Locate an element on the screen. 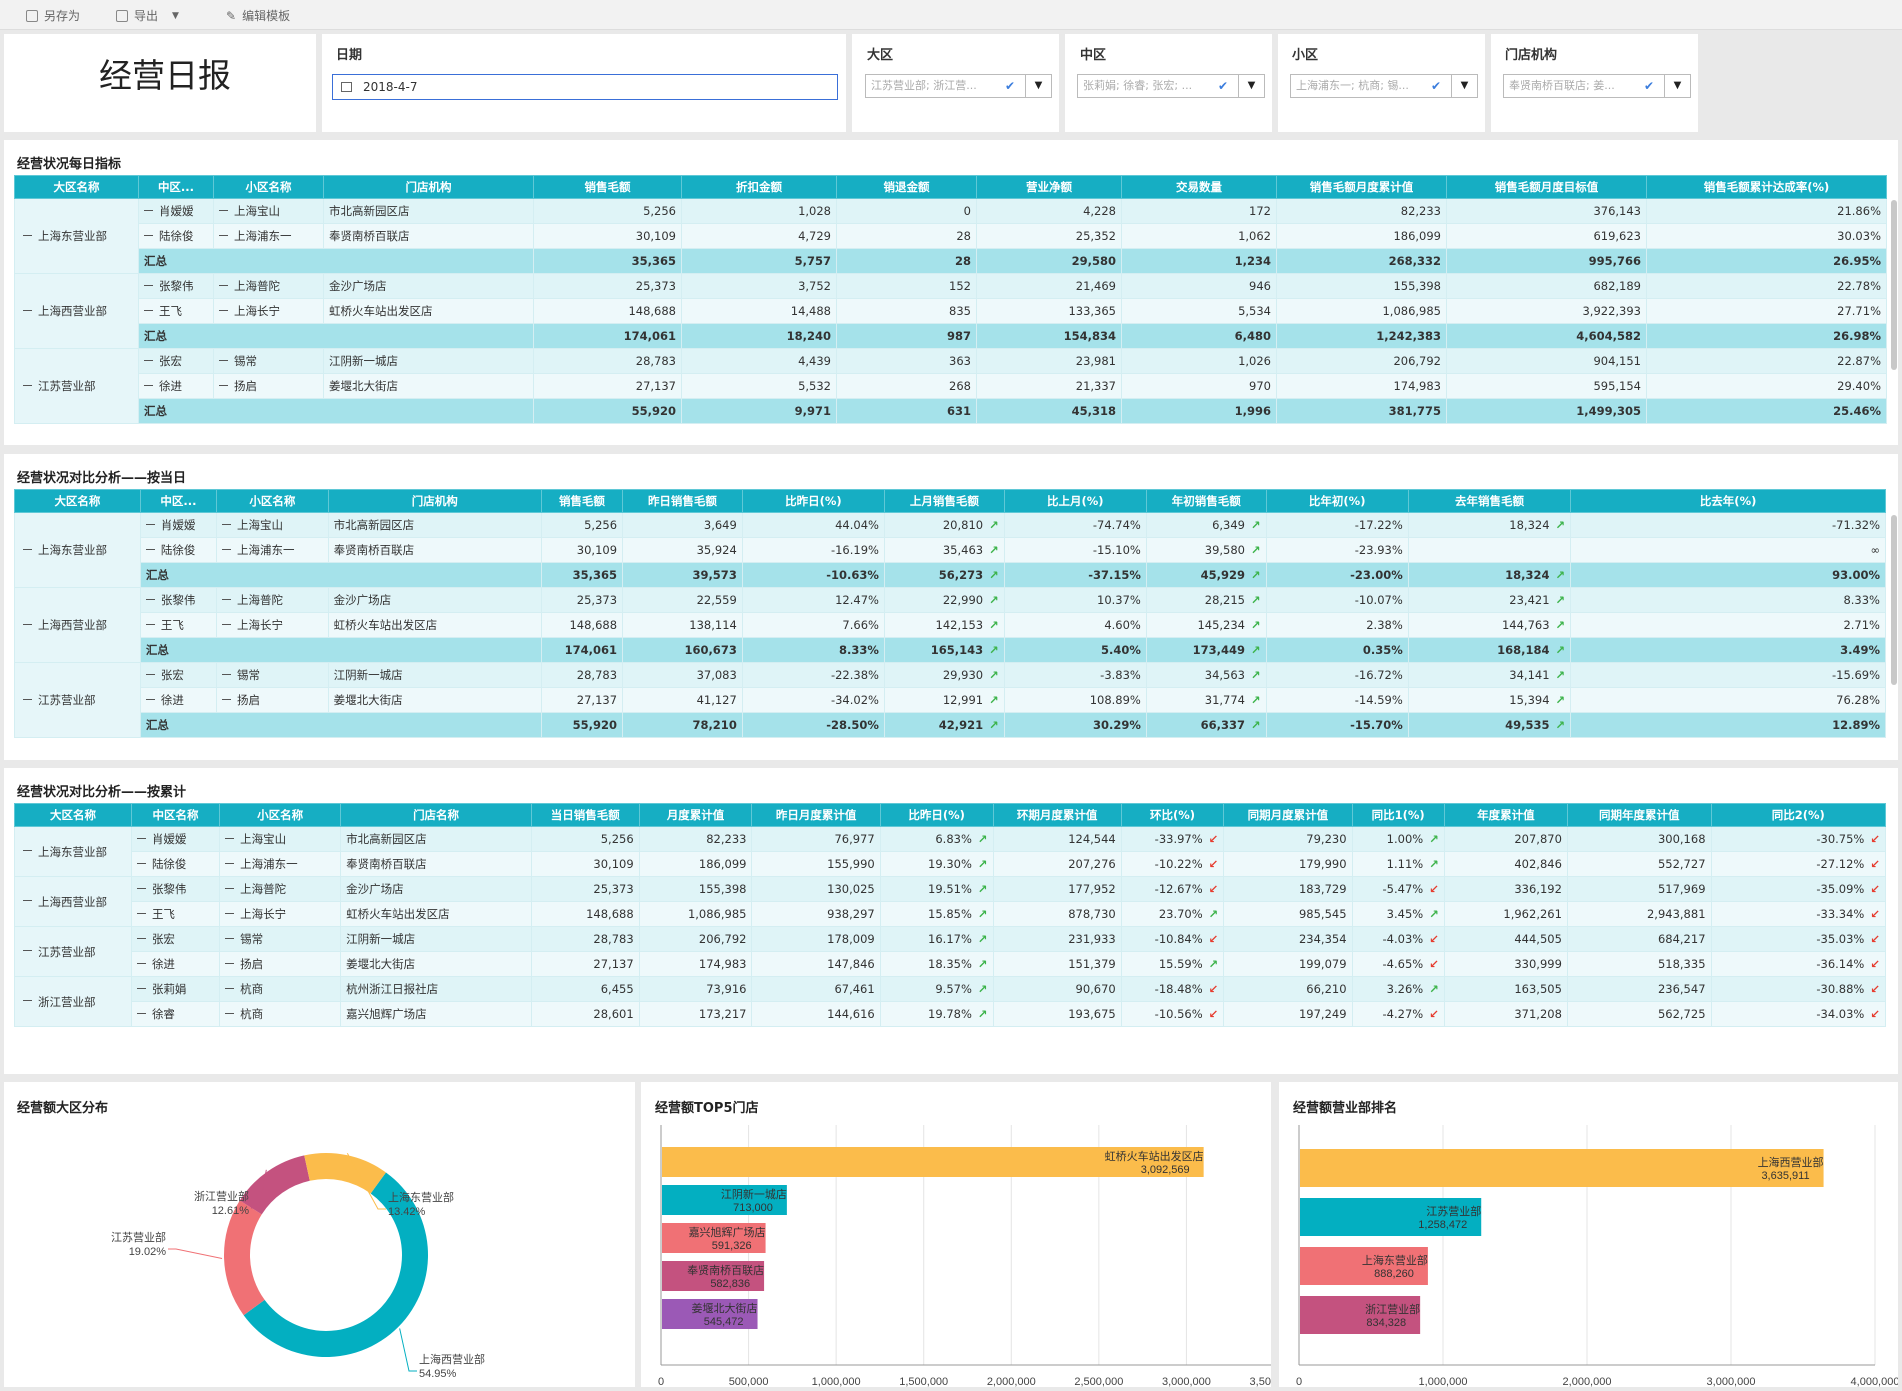  column-header: 销售毛额月度目标值 is located at coordinates (1546, 187).